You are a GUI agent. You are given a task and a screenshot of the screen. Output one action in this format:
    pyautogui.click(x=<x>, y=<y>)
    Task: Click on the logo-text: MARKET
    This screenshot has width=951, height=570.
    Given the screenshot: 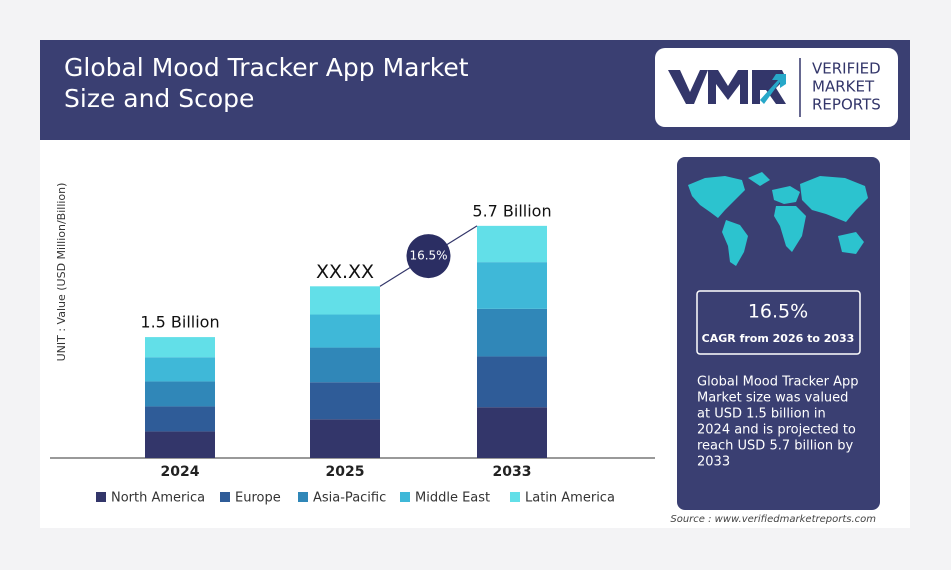 What is the action you would take?
    pyautogui.click(x=843, y=87)
    